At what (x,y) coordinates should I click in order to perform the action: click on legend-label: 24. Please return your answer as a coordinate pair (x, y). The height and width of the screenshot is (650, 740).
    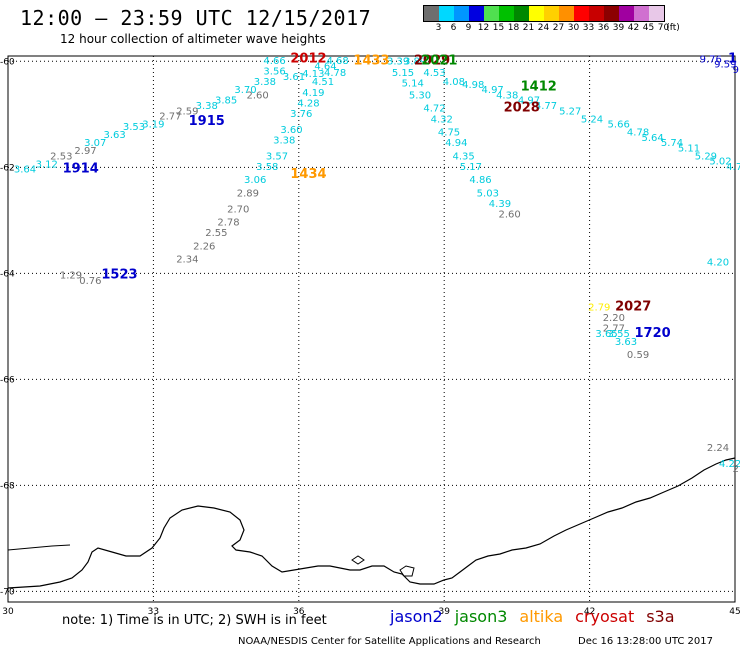
    Looking at the image, I should click on (543, 28).